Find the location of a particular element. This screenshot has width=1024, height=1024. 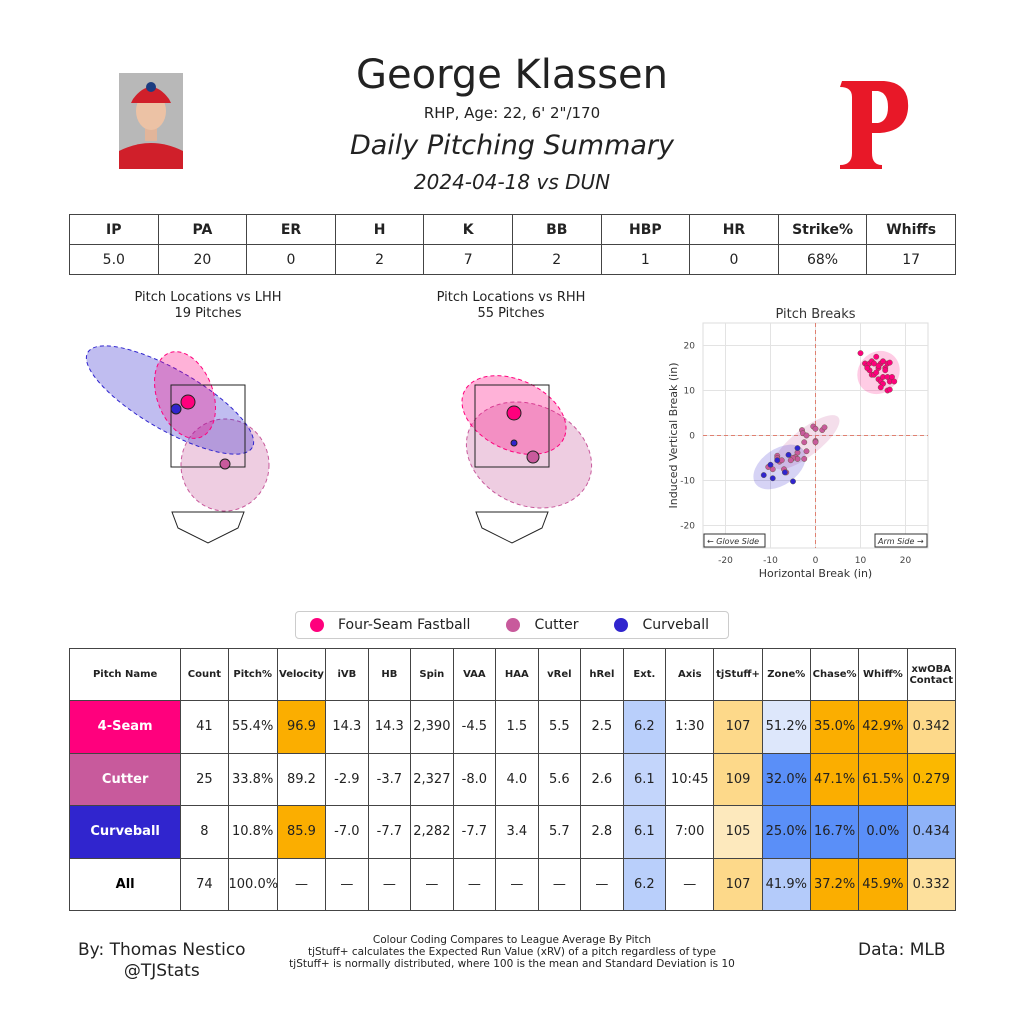

lhh-location-plot is located at coordinates (177, 444).